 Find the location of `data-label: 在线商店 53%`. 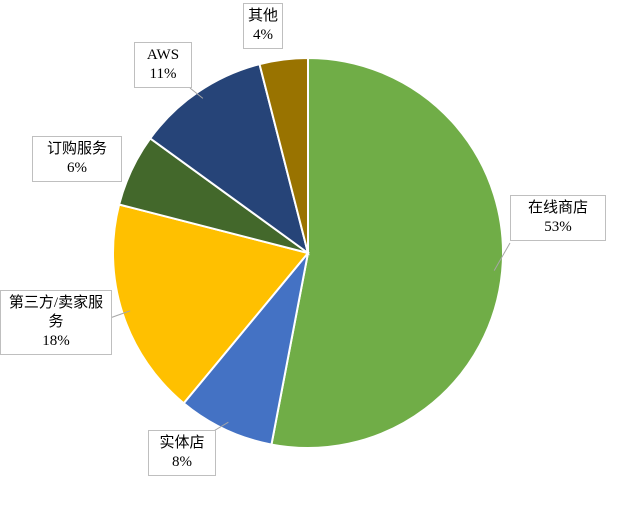

data-label: 在线商店 53% is located at coordinates (558, 218).